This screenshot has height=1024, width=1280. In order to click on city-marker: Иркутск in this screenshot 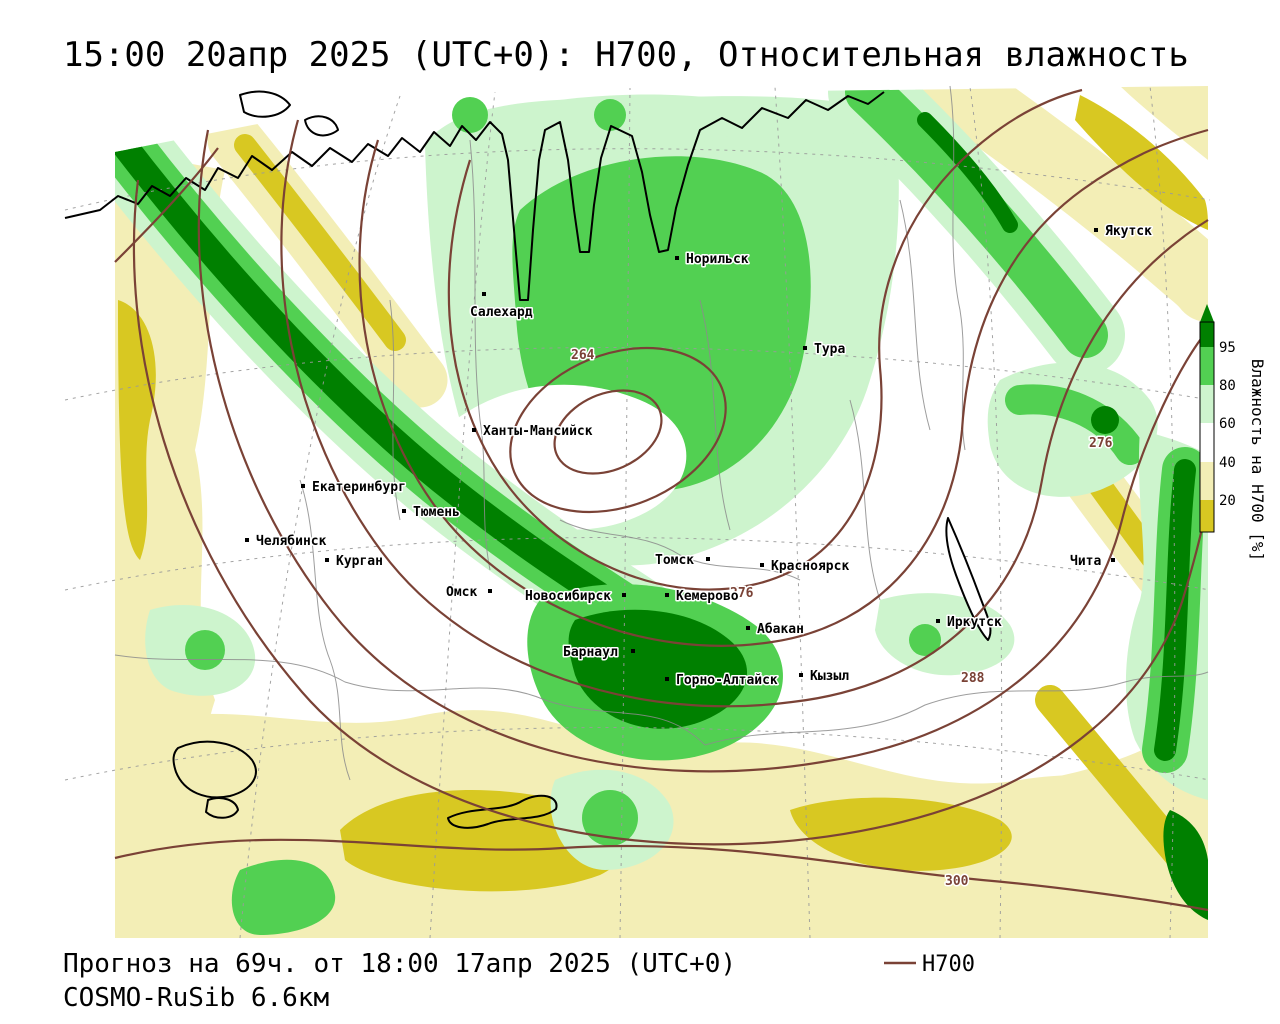, I will do `click(969, 623)`.